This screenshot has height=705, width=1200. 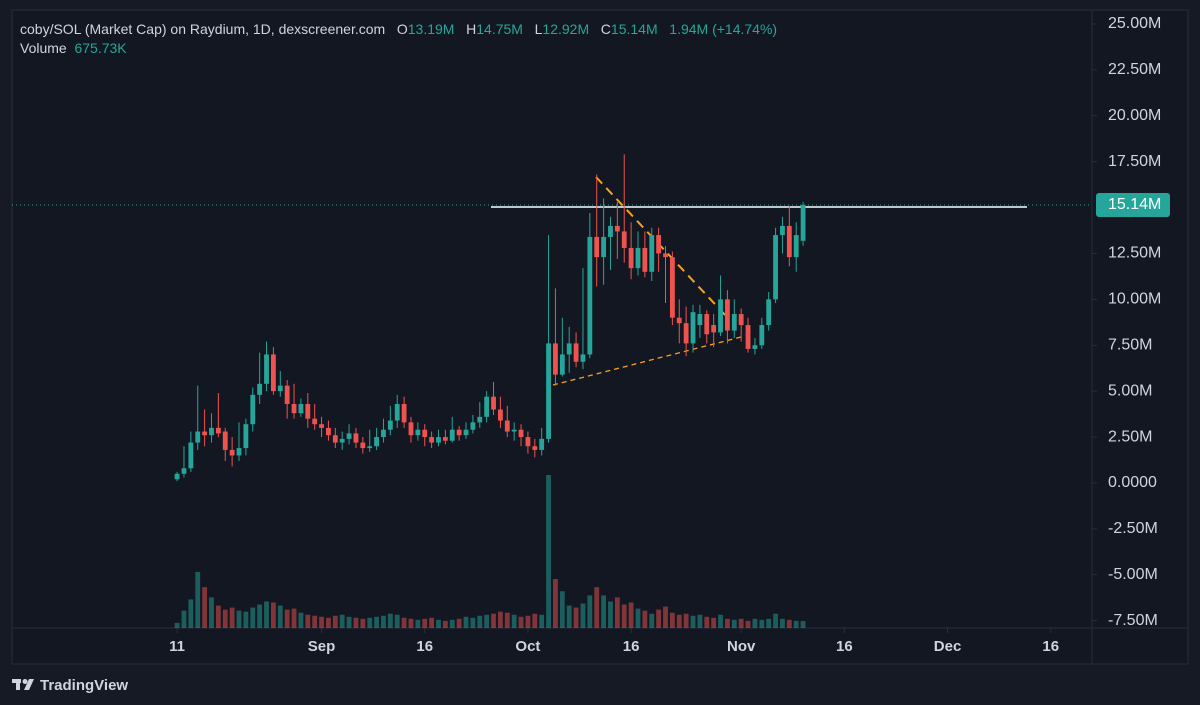 I want to click on legend-value: 12.92M, so click(x=566, y=29).